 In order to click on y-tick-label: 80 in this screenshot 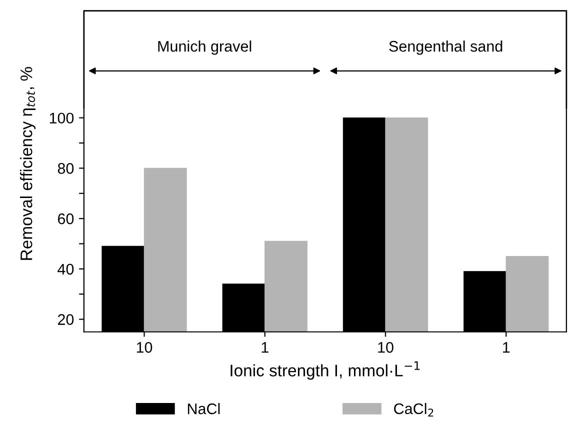, I will do `click(66, 168)`.